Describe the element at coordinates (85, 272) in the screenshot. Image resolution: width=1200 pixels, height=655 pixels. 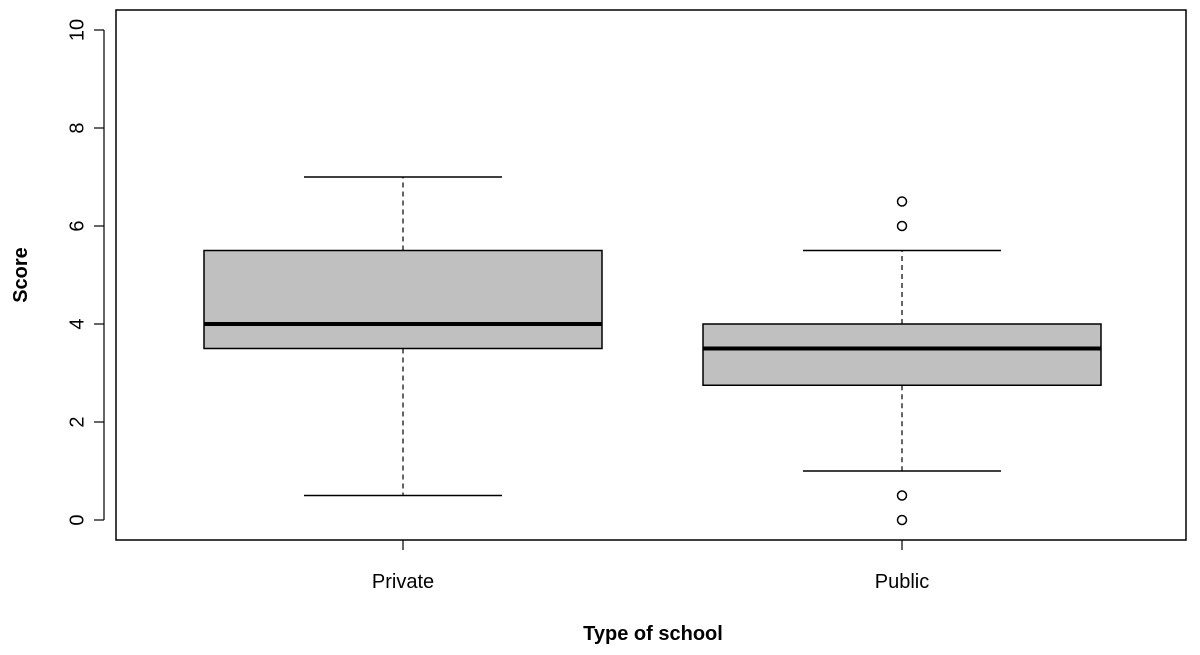
I see `y-axis: 0 2 4 6 8 10` at that location.